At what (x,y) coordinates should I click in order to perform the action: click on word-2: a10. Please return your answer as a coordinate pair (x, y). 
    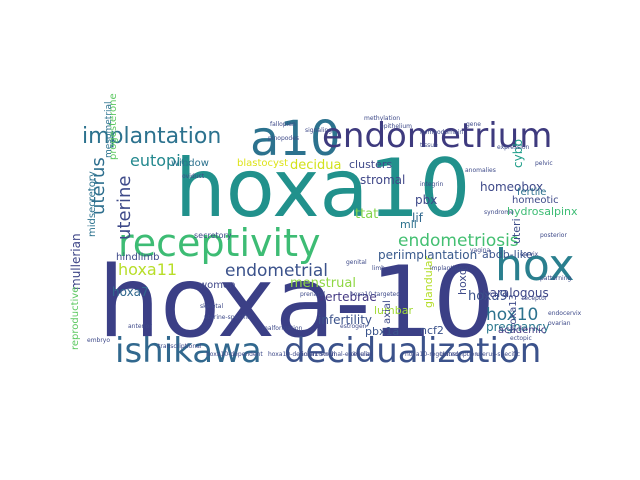
    Looking at the image, I should click on (295, 139).